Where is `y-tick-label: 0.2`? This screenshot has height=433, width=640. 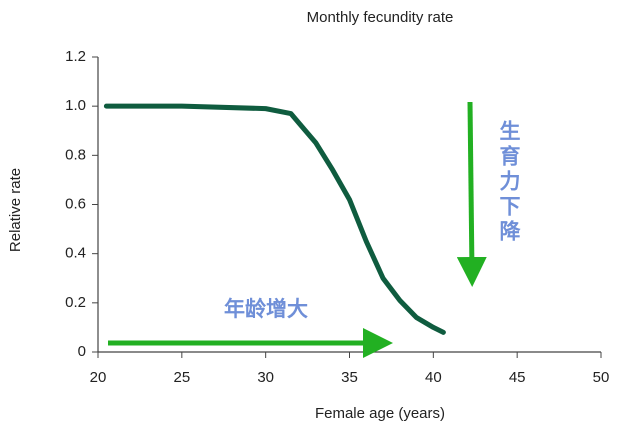 y-tick-label: 0.2 is located at coordinates (75, 302).